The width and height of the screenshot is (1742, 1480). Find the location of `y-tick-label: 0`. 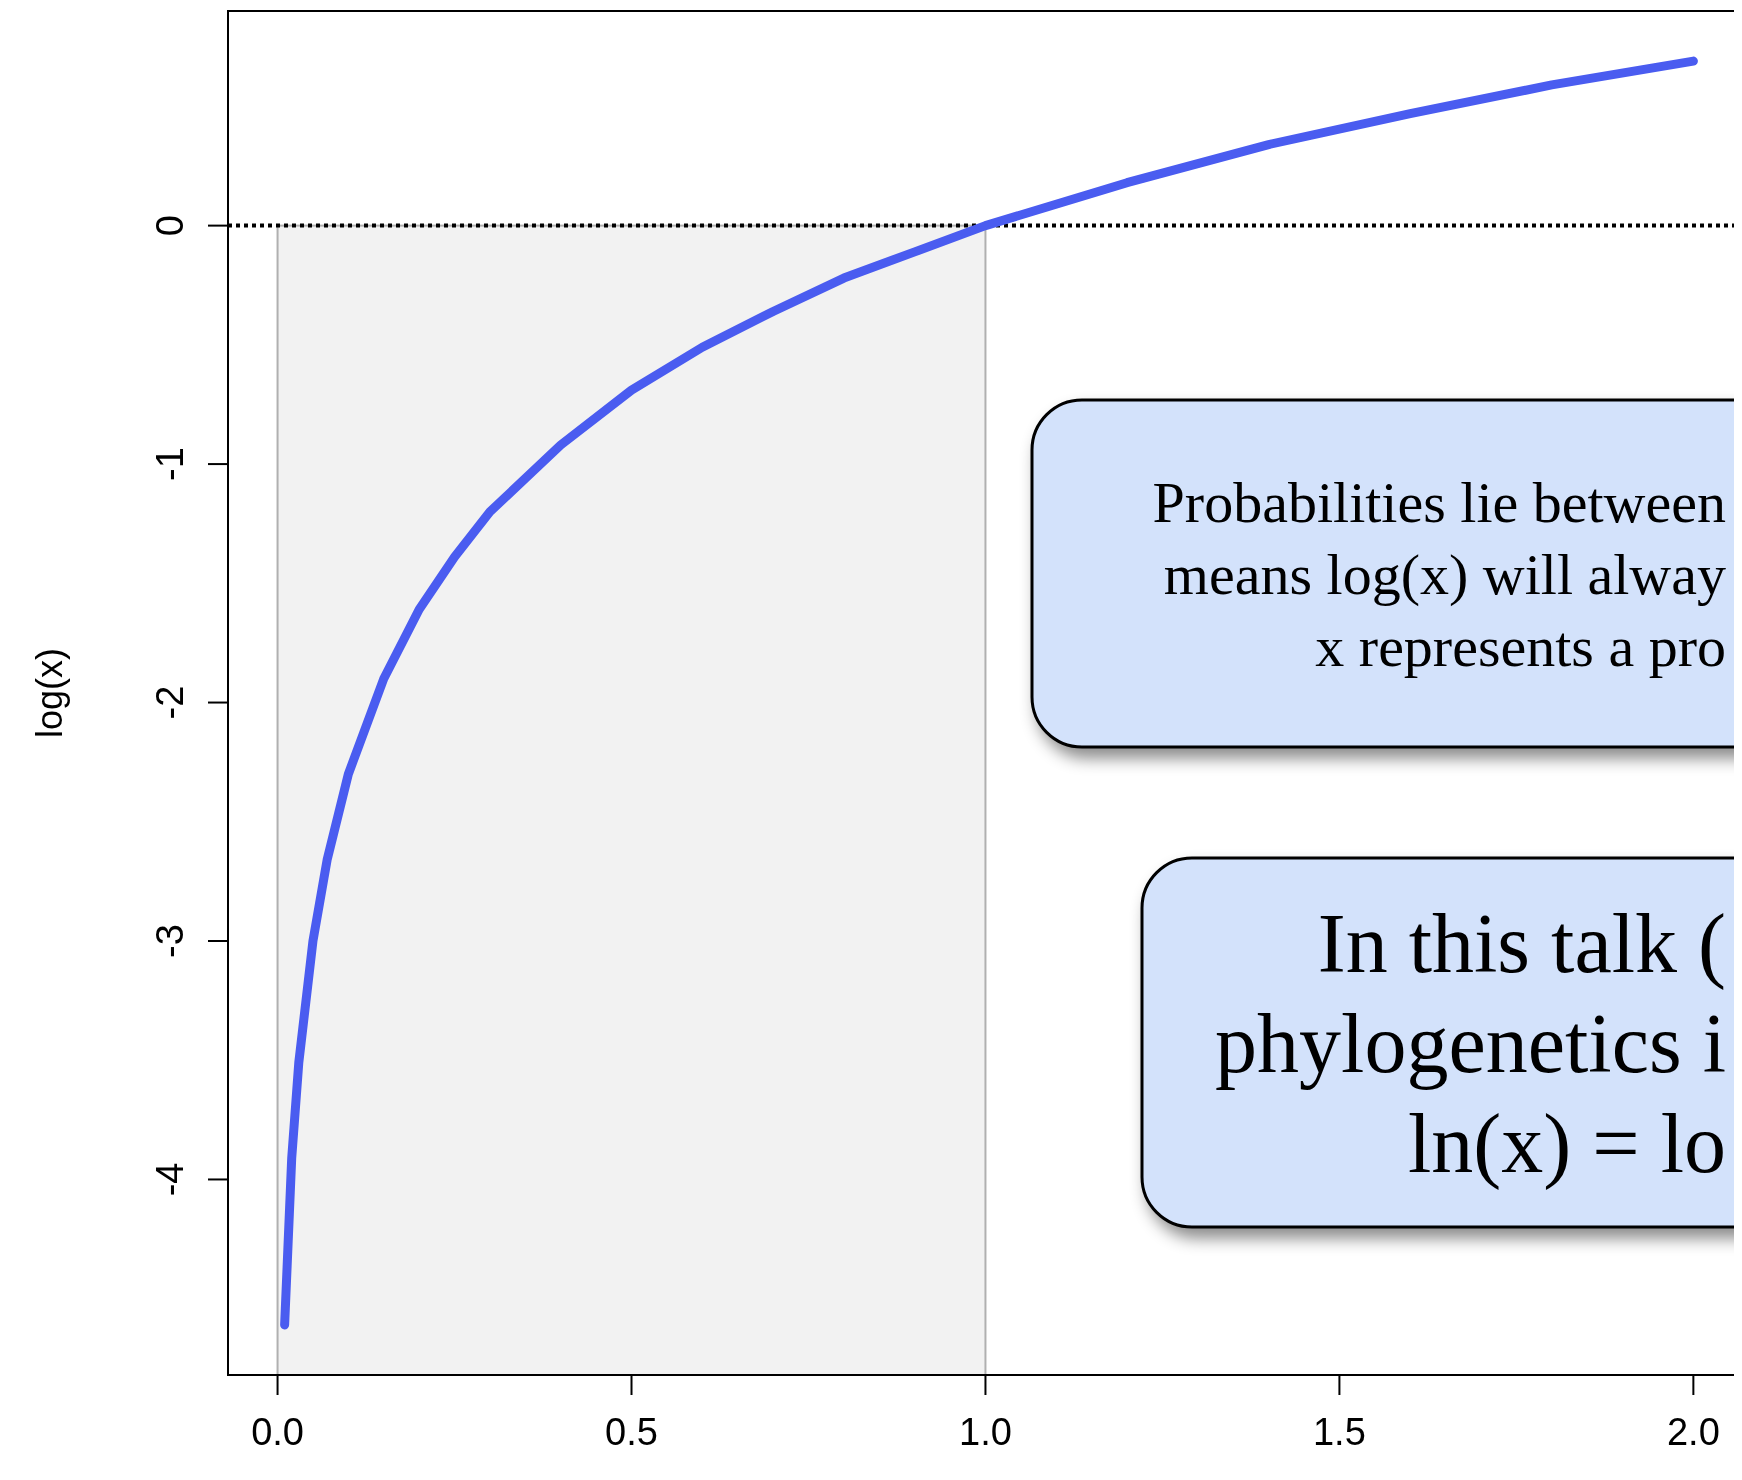

y-tick-label: 0 is located at coordinates (170, 226).